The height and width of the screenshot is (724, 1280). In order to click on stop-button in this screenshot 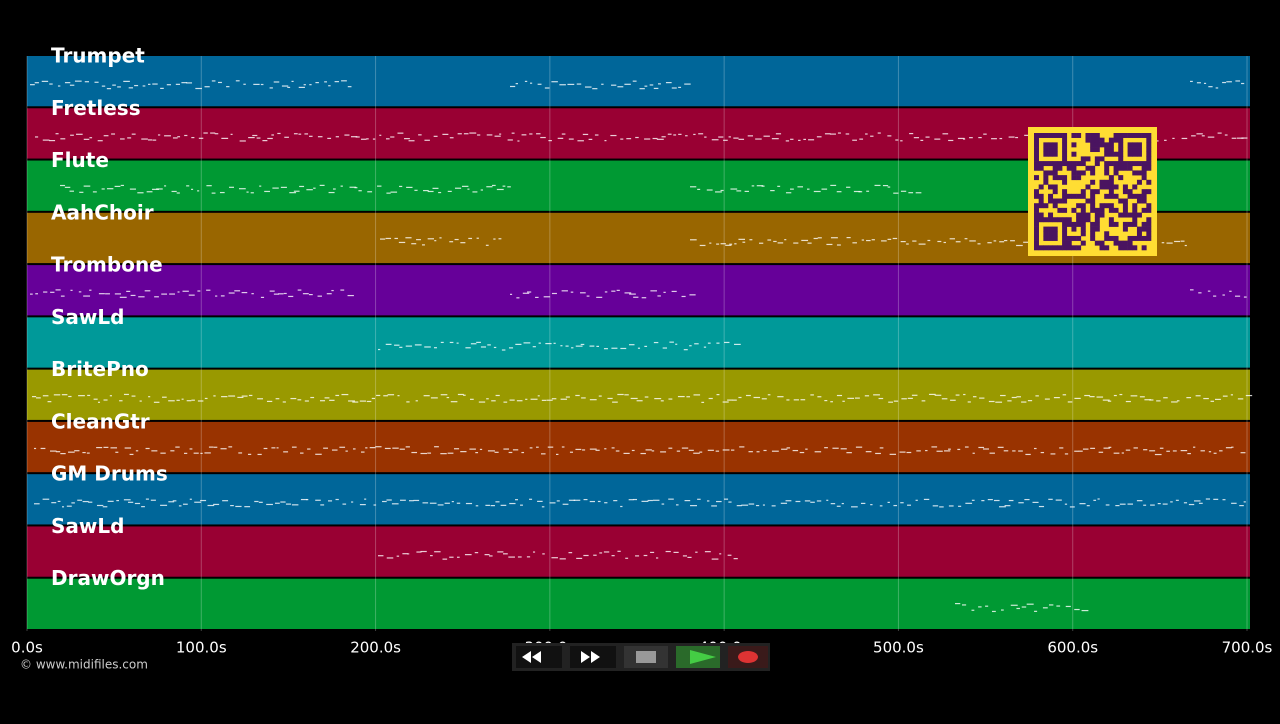, I will do `click(646, 657)`.